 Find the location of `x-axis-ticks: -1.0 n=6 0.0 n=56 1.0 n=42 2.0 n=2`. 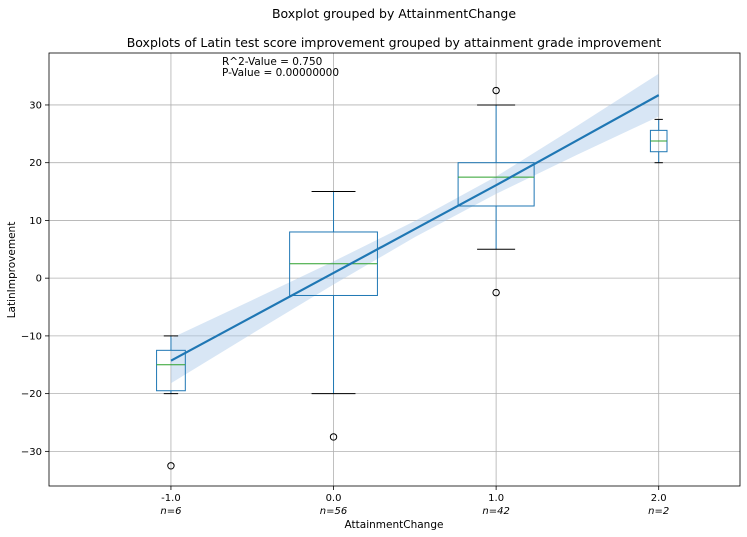

x-axis-ticks: -1.0 n=6 0.0 n=56 1.0 n=42 2.0 n=2 is located at coordinates (414, 501).